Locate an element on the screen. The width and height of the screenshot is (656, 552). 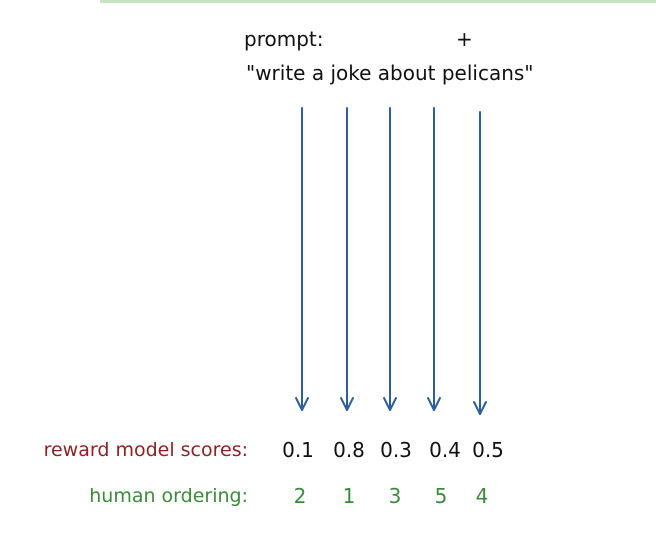
prompt-label: prompt: is located at coordinates (284, 39).